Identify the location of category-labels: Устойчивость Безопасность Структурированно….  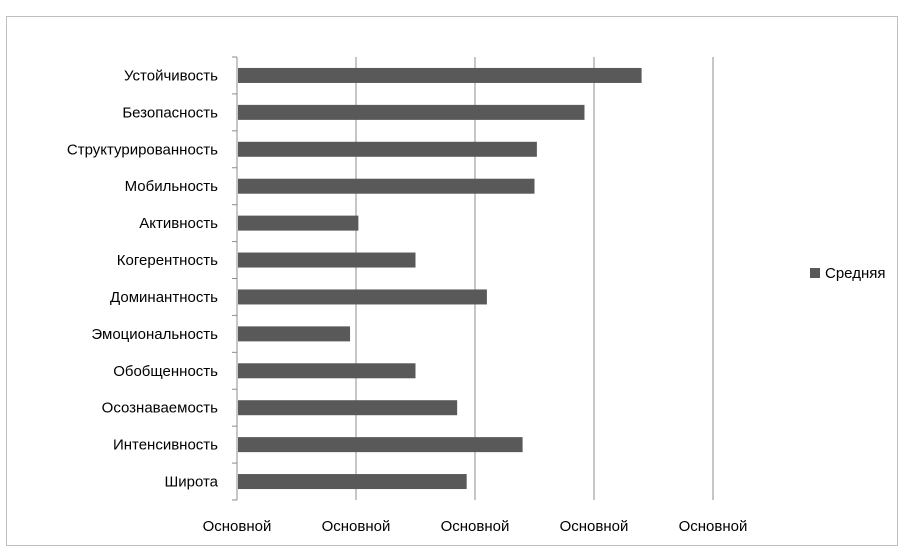
(143, 278).